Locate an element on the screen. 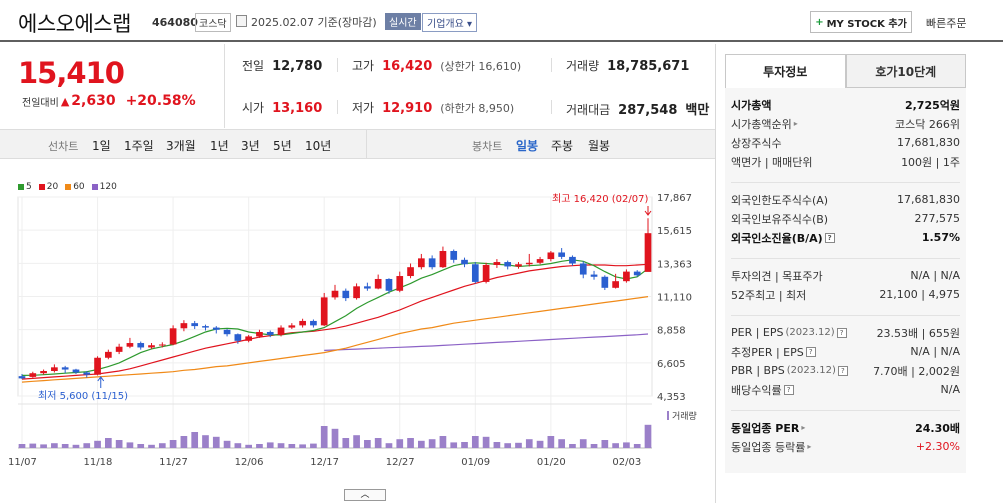 The width and height of the screenshot is (1003, 503). stat-open: 시가 13,160 is located at coordinates (282, 108).